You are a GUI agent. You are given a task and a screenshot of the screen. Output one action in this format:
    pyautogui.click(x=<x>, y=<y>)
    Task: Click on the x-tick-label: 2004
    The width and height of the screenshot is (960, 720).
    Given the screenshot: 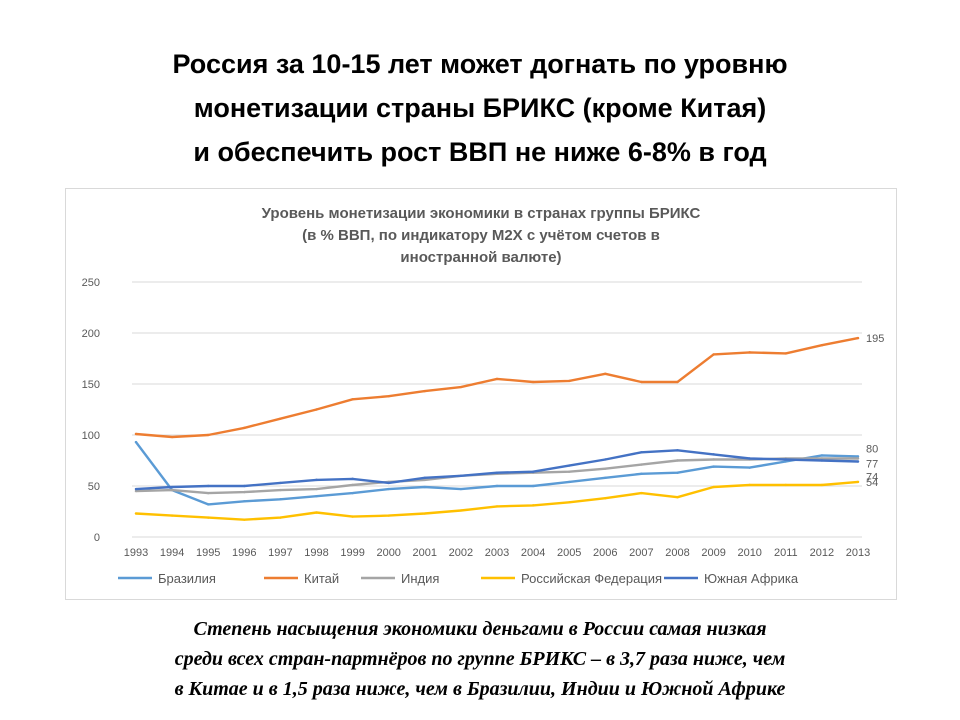 What is the action you would take?
    pyautogui.click(x=533, y=553)
    